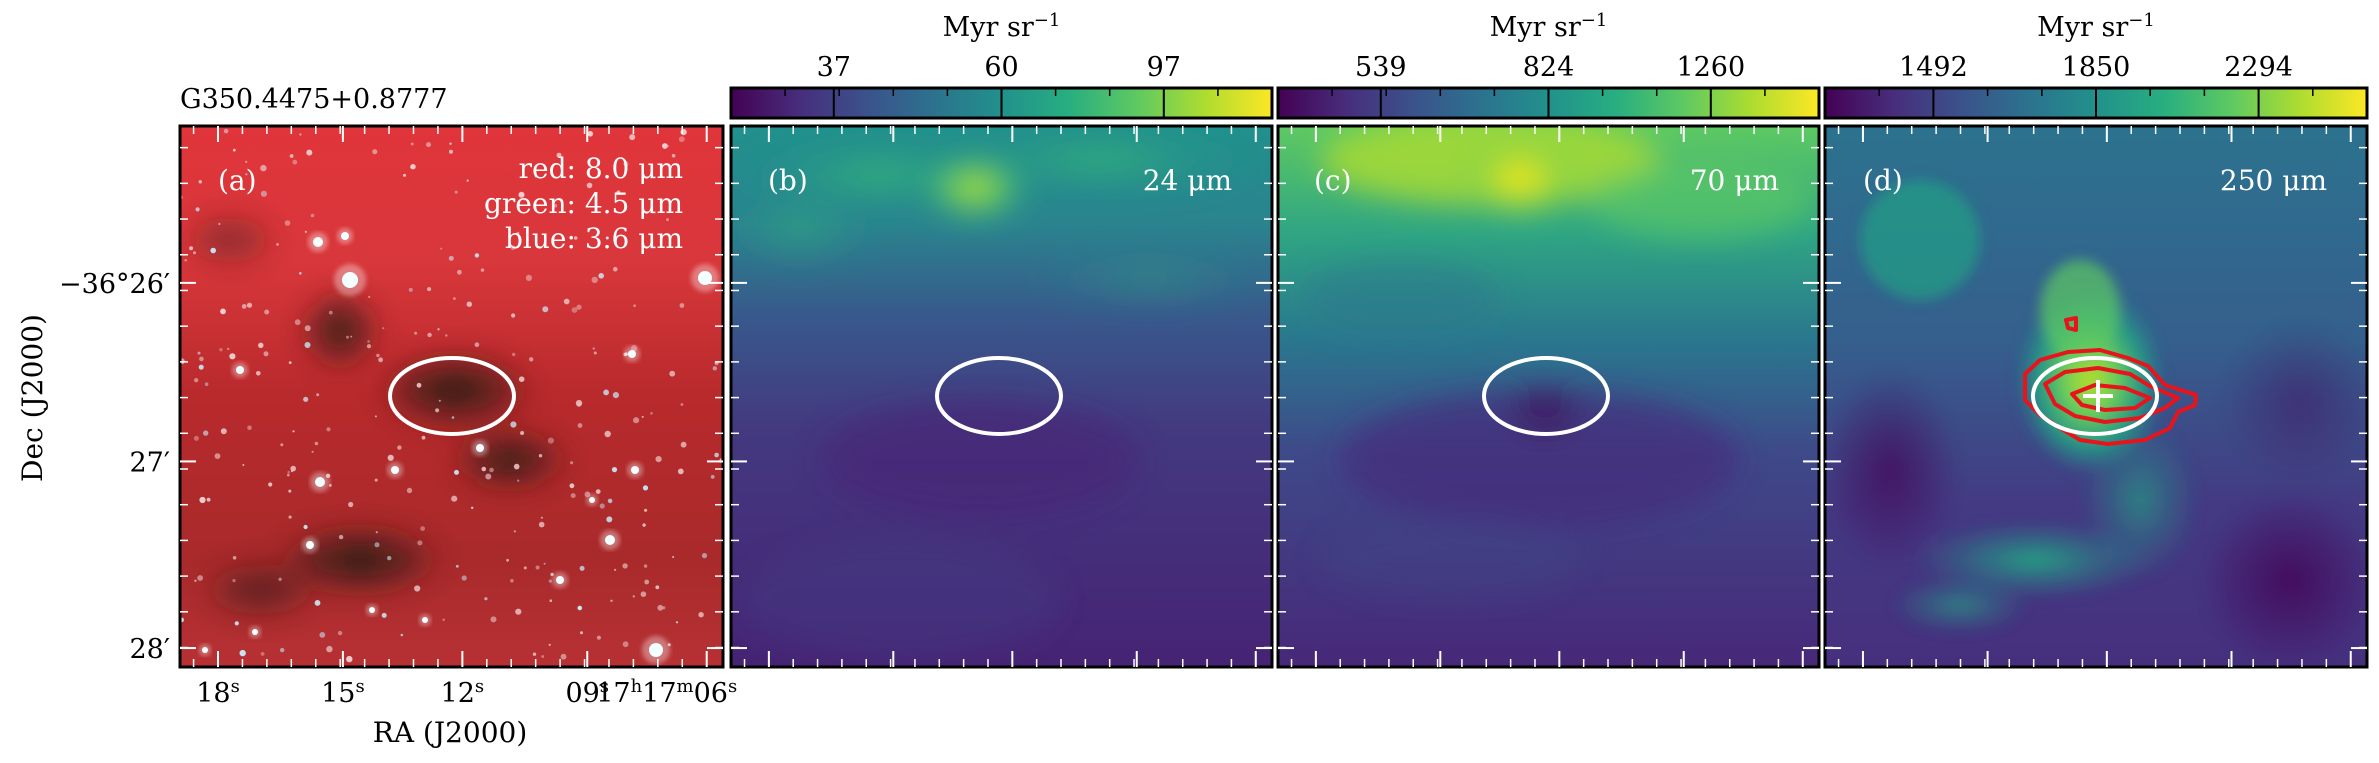 This screenshot has width=2379, height=763. What do you see at coordinates (2141, 20) in the screenshot?
I see `colorbar-unit-exponent: −1` at bounding box center [2141, 20].